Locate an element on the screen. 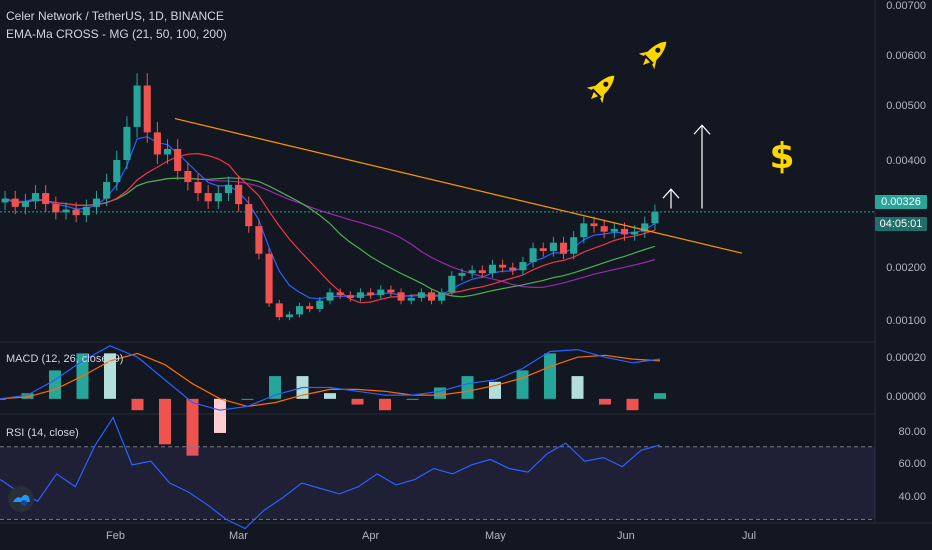 The image size is (932, 550). macd-signal-line is located at coordinates (330, 380).